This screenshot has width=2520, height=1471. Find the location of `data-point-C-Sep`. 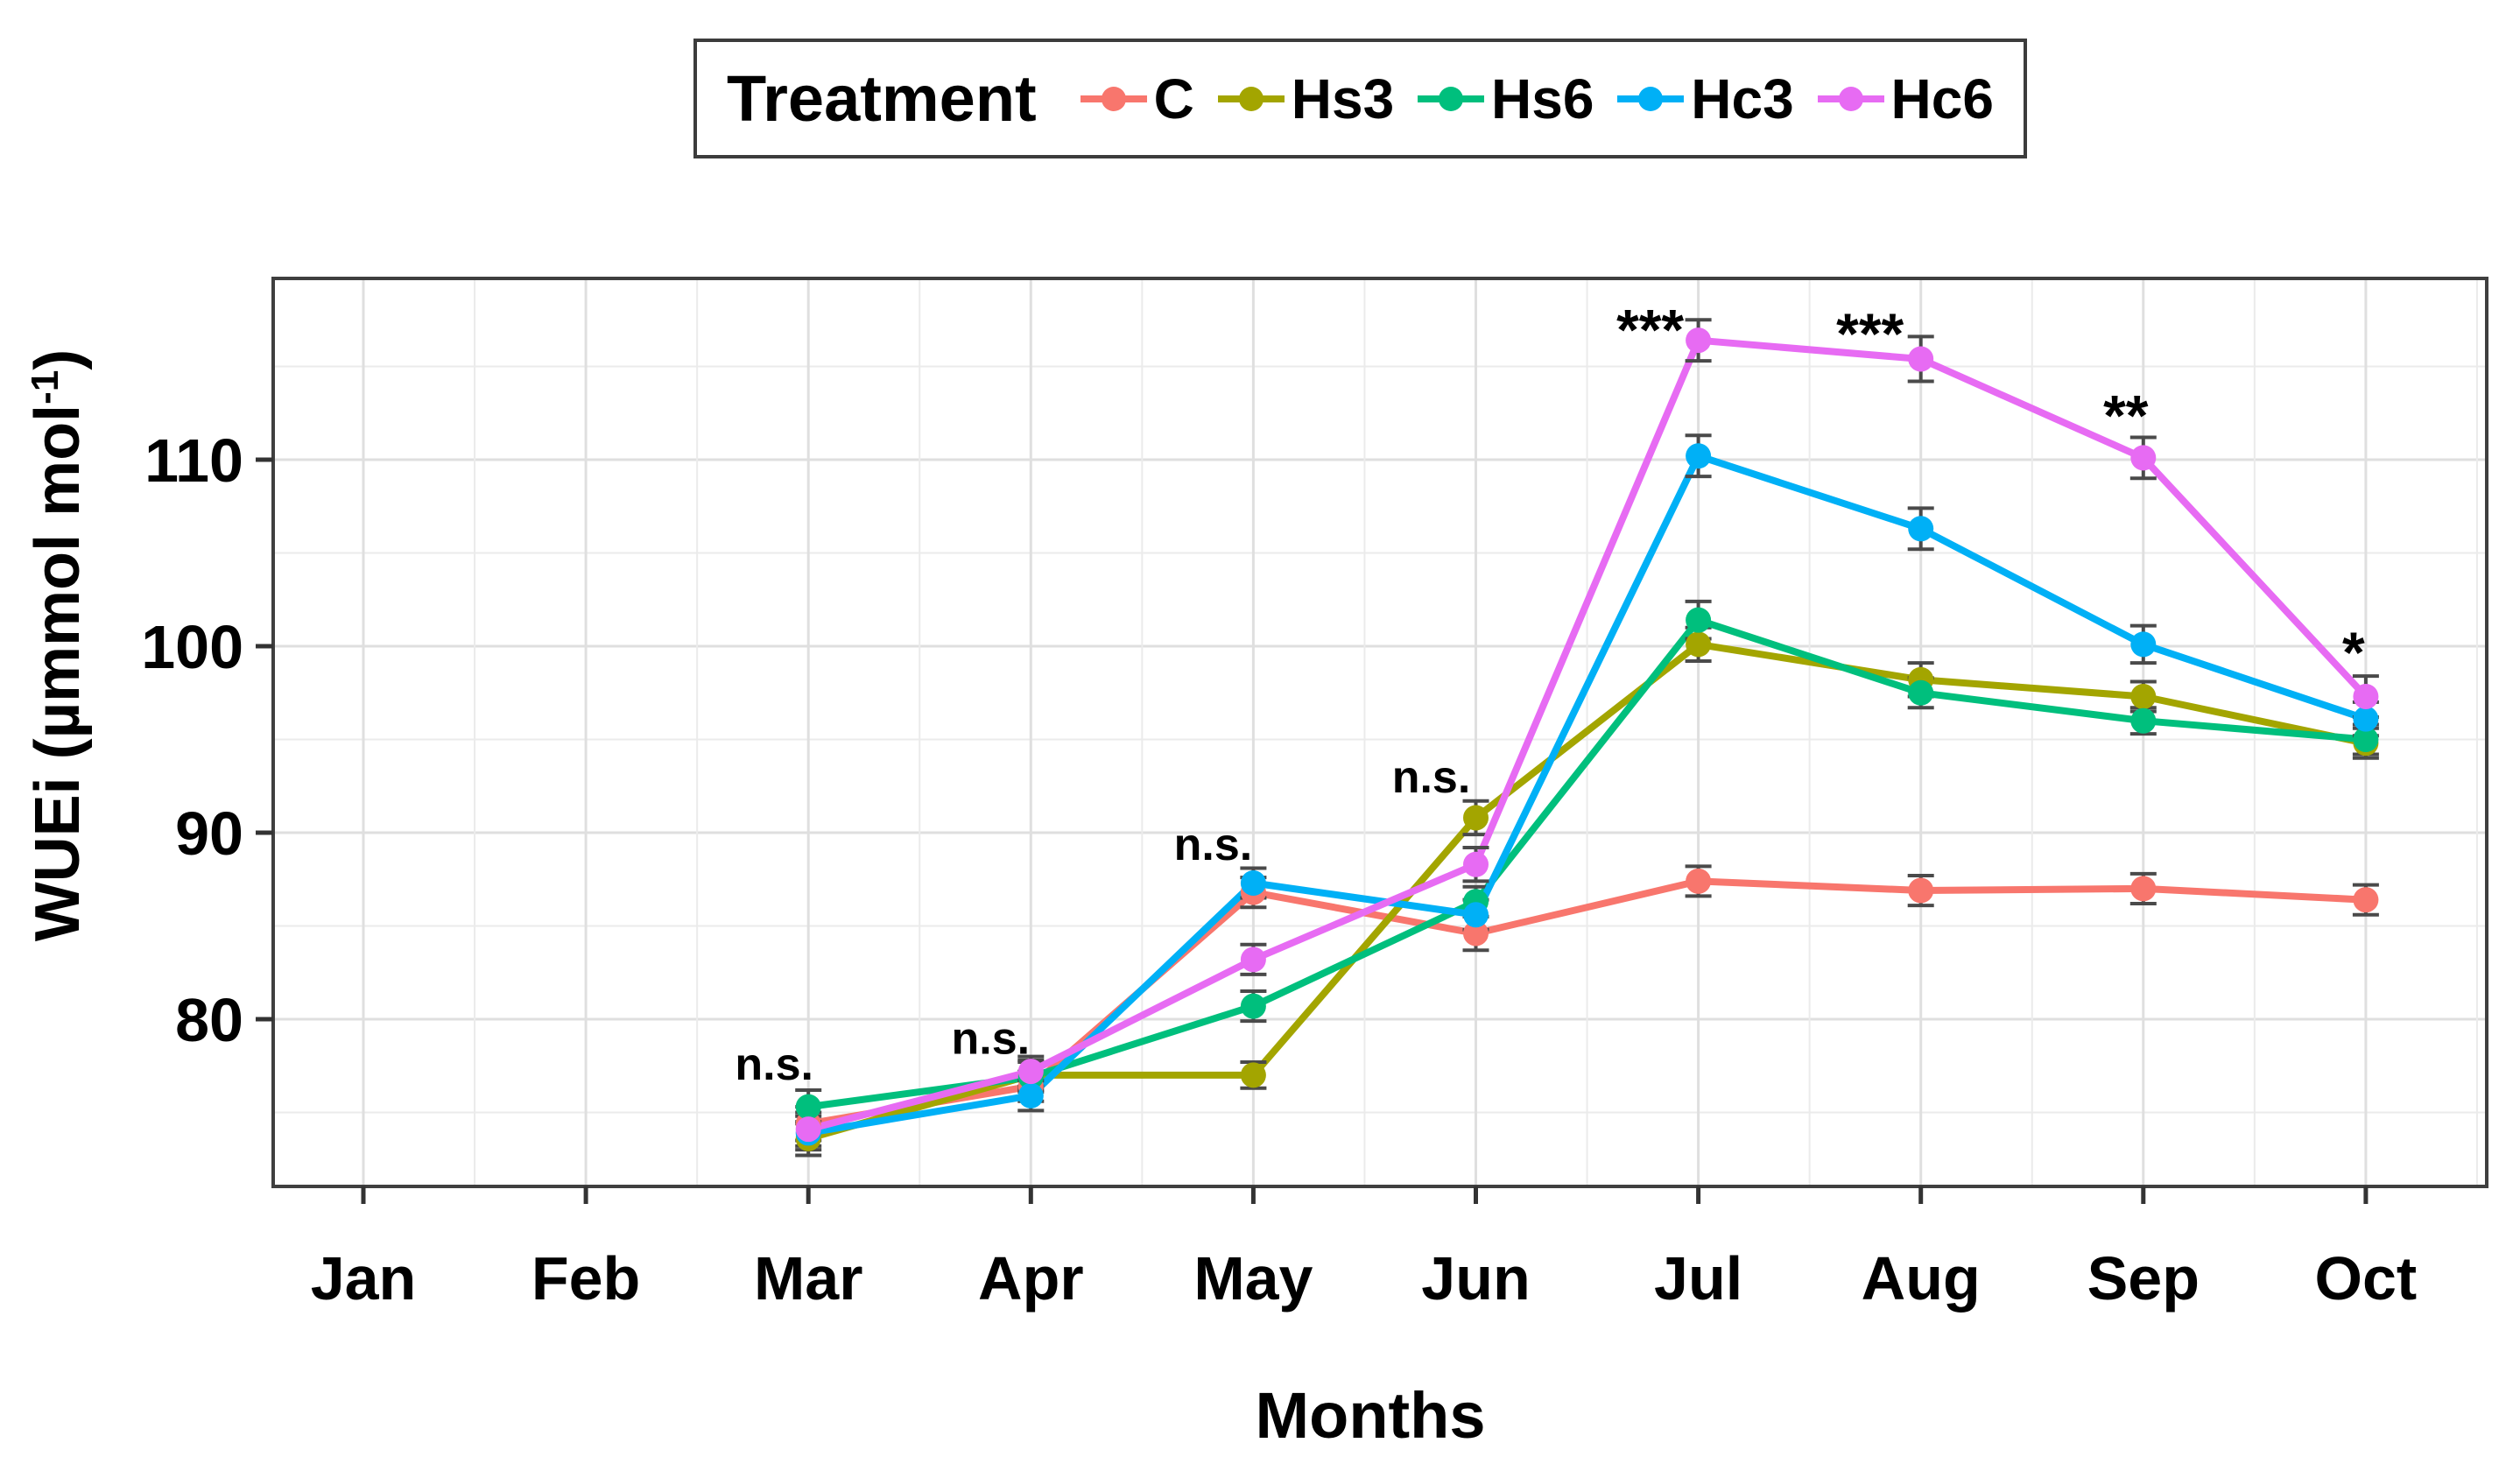

data-point-C-Sep is located at coordinates (2143, 889).